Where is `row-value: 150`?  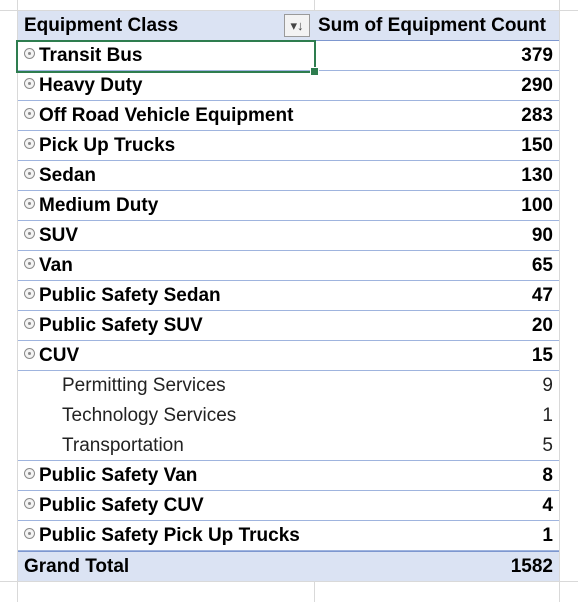
row-value: 150 is located at coordinates (537, 145).